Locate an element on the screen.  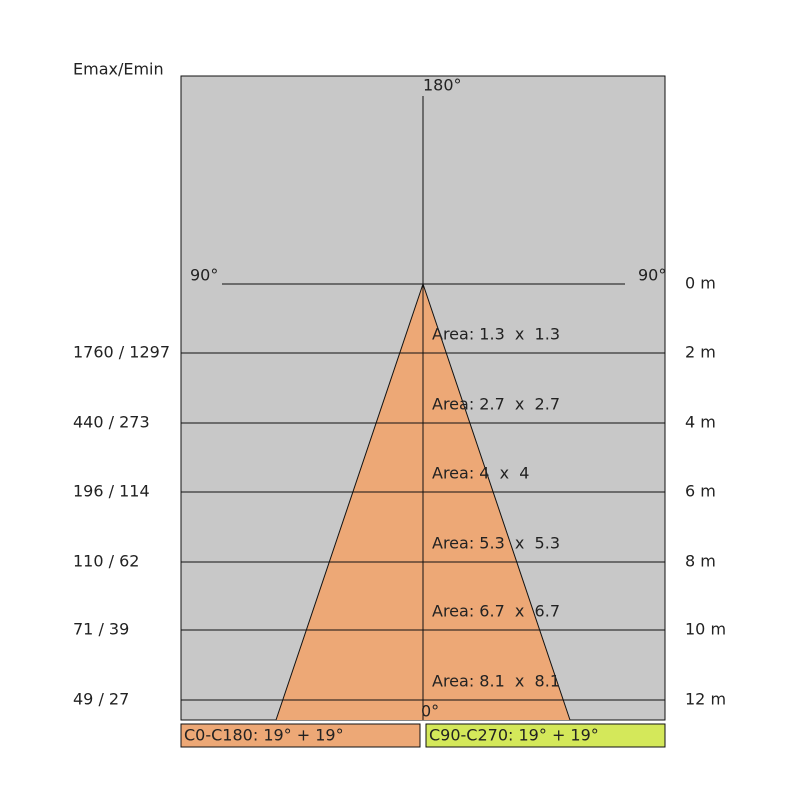
angle-left: 90° is located at coordinates (204, 275).